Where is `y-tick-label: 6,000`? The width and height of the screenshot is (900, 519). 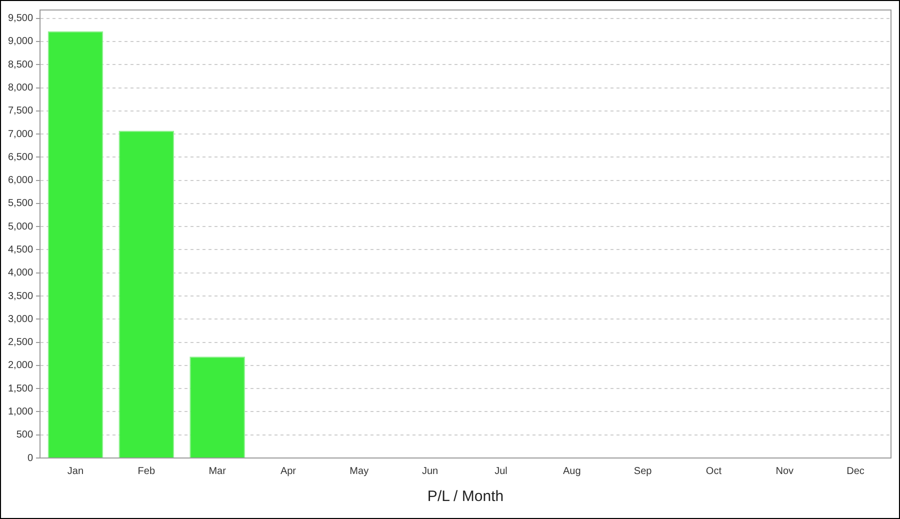
y-tick-label: 6,000 is located at coordinates (21, 180).